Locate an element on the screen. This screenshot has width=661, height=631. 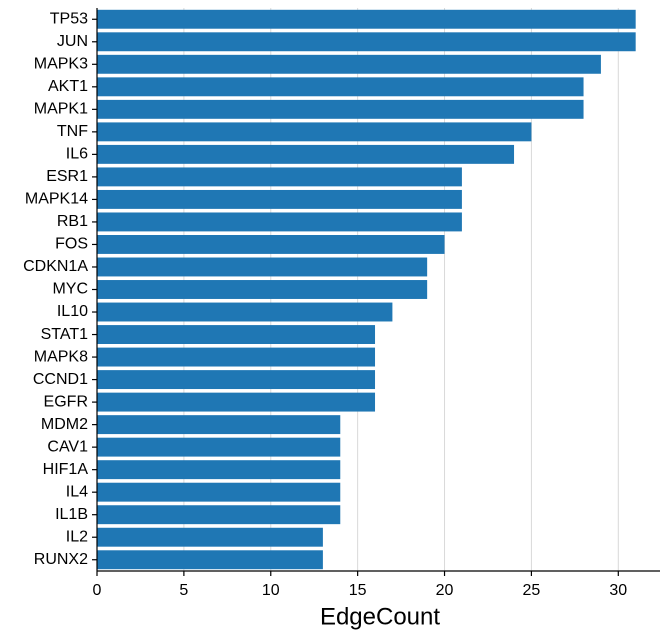
y-tick-label: JUN is located at coordinates (72, 41).